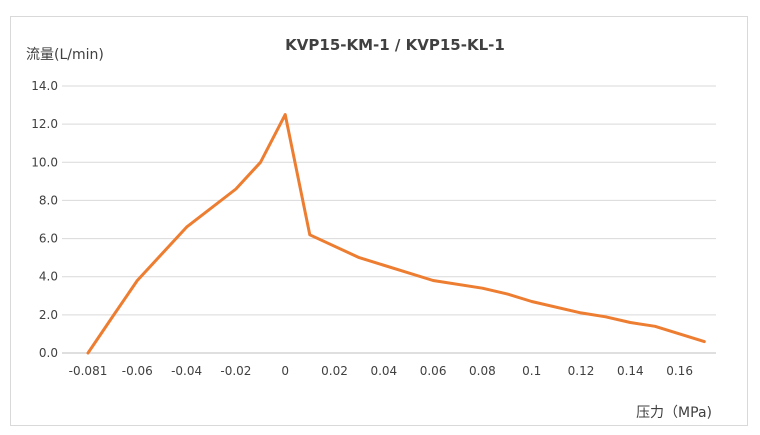  I want to click on x-tick-label: -0.081, so click(88, 371).